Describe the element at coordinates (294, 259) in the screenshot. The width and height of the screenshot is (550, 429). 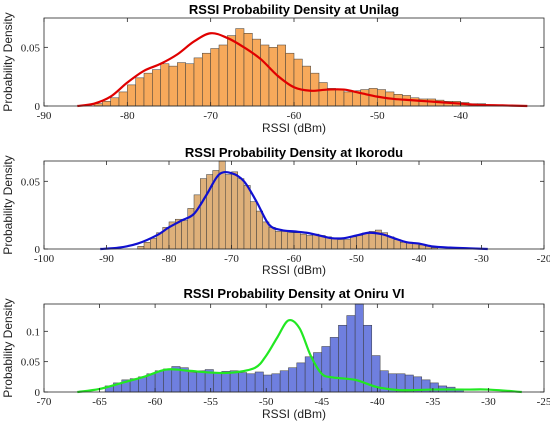
I see `x-tick-label: -60` at that location.